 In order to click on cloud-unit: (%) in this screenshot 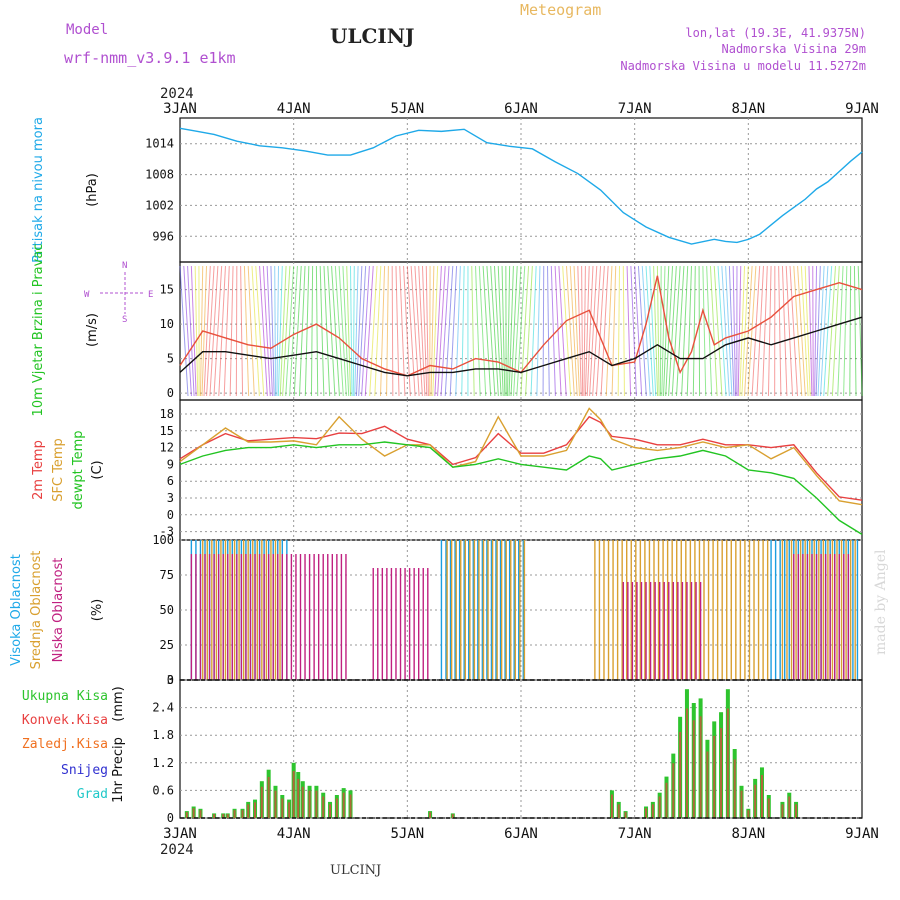, I will do `click(97, 610)`.